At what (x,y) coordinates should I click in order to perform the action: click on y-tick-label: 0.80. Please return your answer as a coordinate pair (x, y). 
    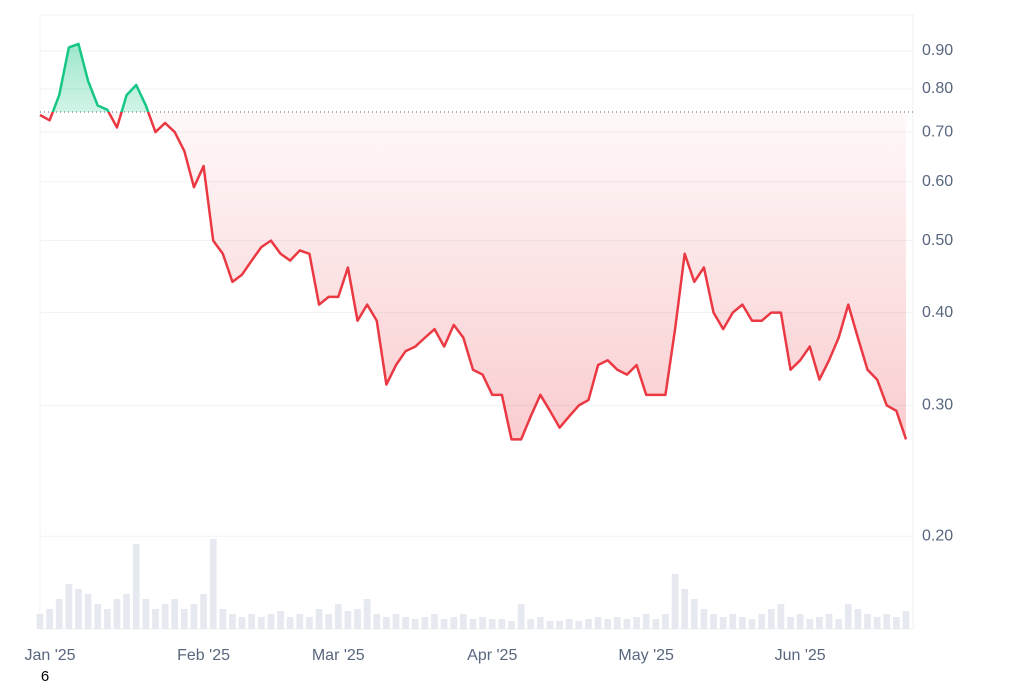
    Looking at the image, I should click on (937, 88).